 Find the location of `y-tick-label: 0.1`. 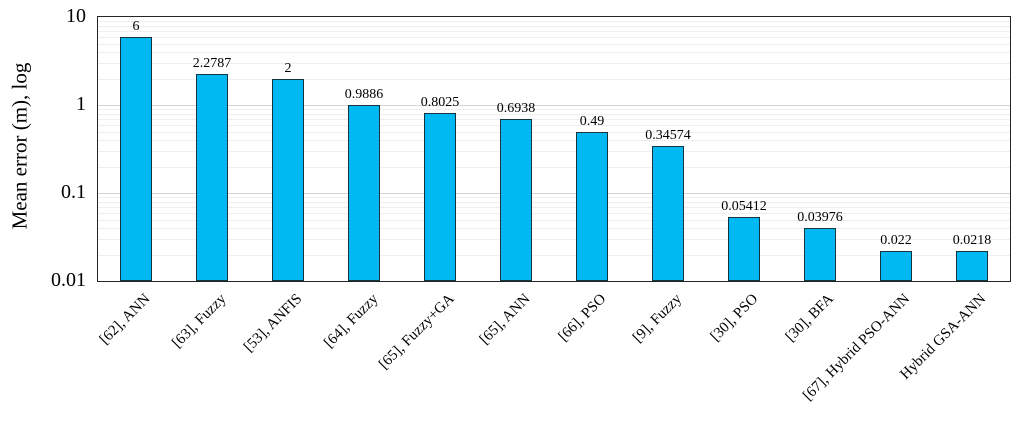

y-tick-label: 0.1 is located at coordinates (73, 192).